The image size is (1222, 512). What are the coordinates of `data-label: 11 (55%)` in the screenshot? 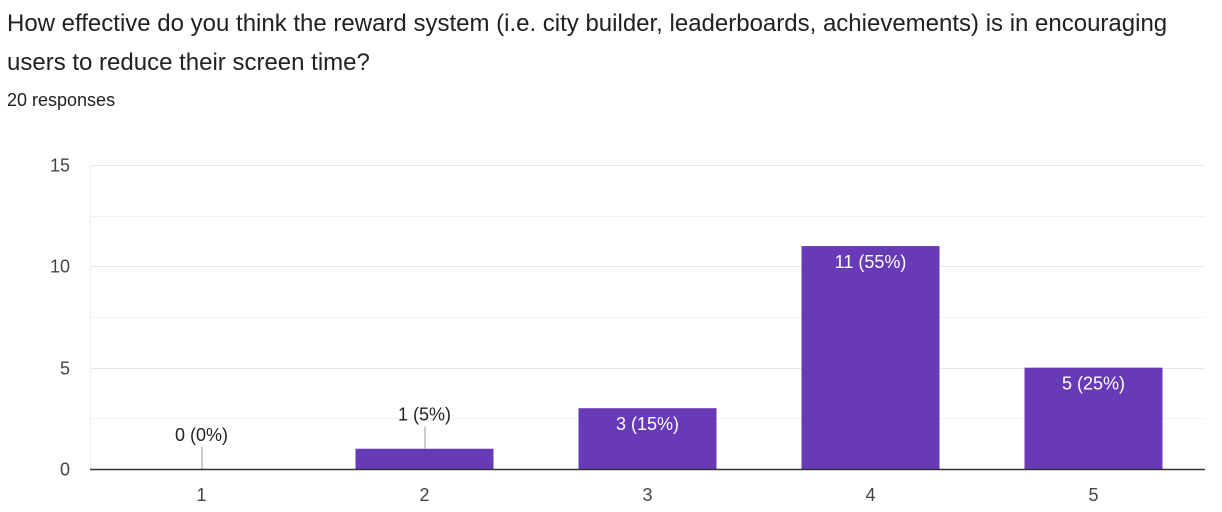 It's located at (871, 262).